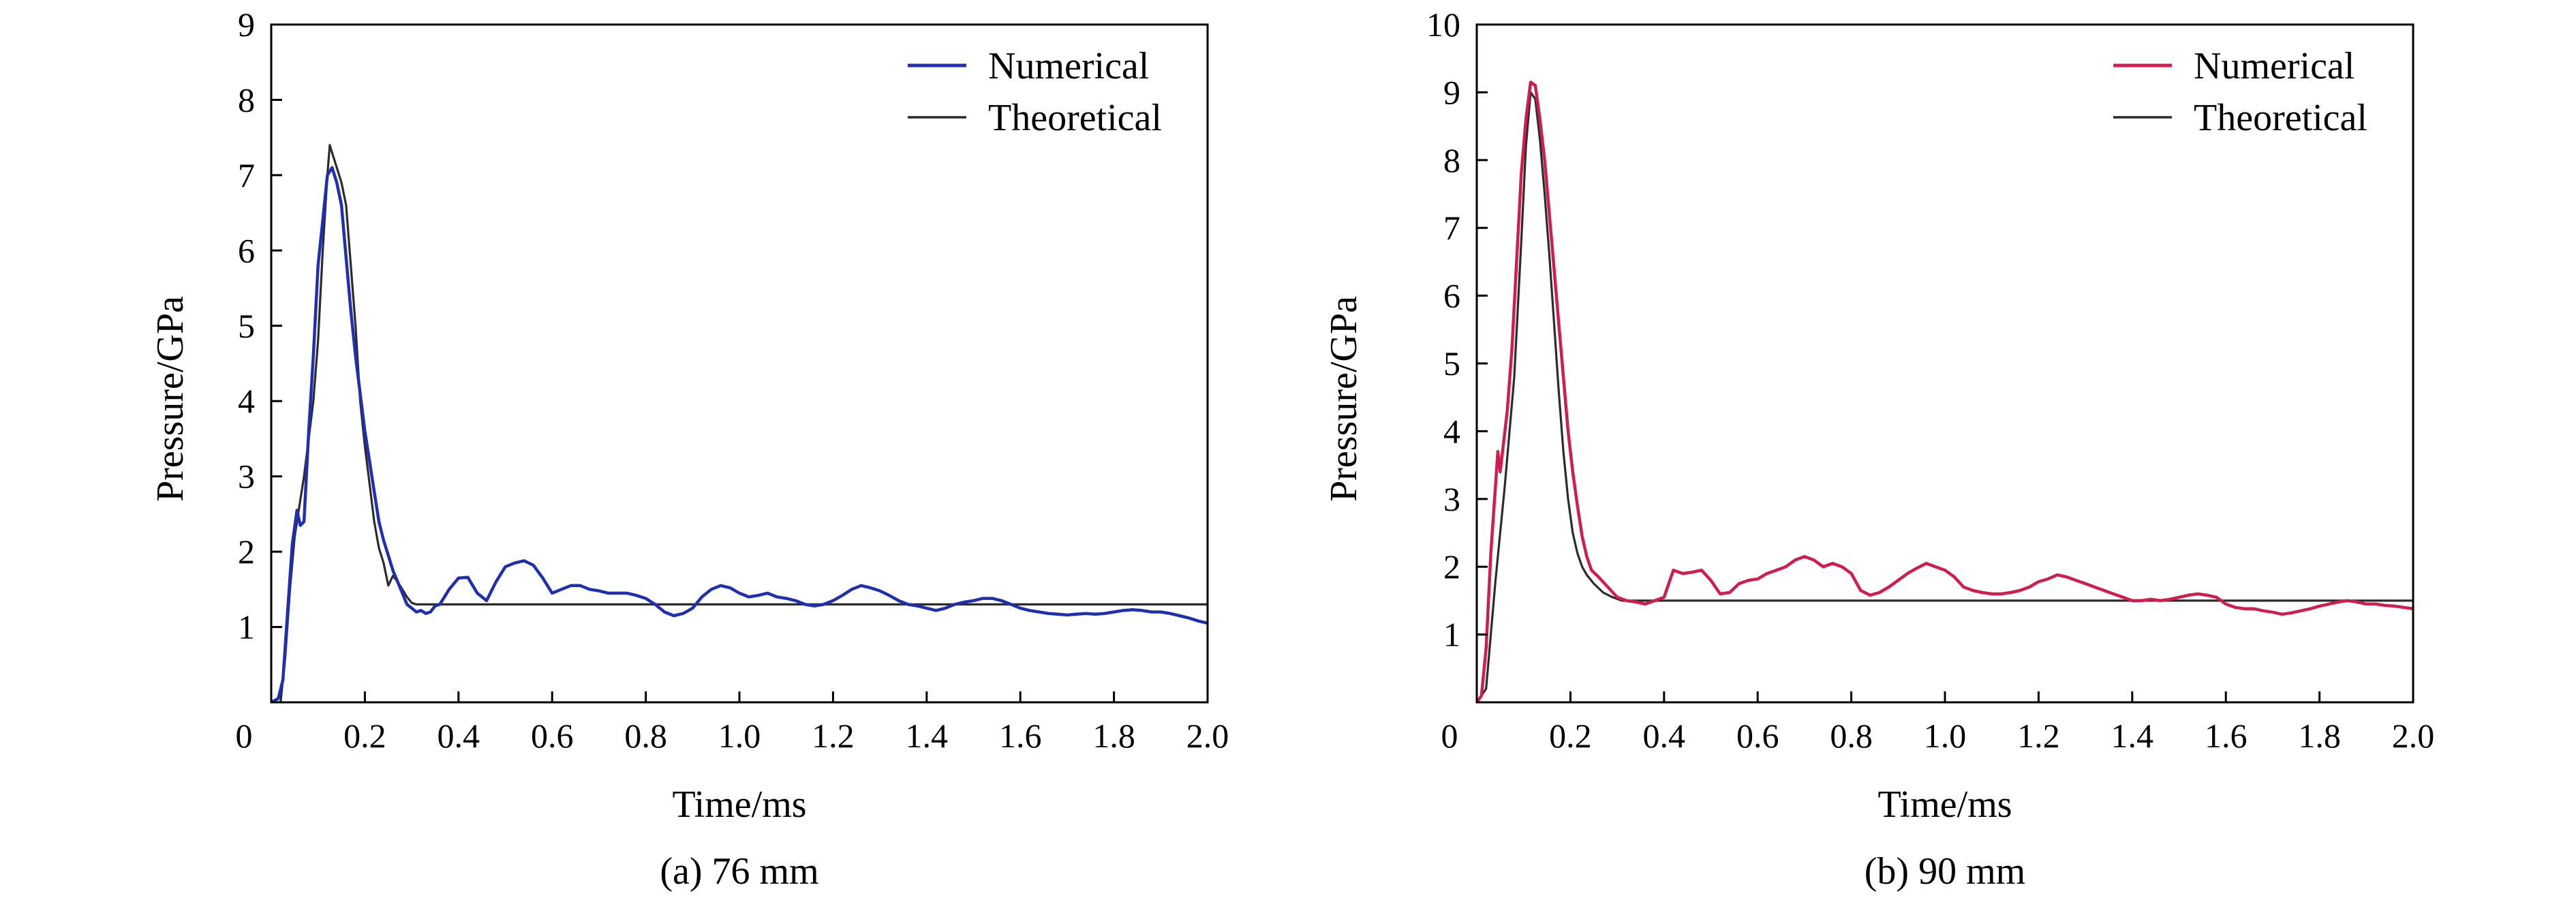 This screenshot has width=2576, height=898. I want to click on chart-caption: (b) 90 mm, so click(1945, 871).